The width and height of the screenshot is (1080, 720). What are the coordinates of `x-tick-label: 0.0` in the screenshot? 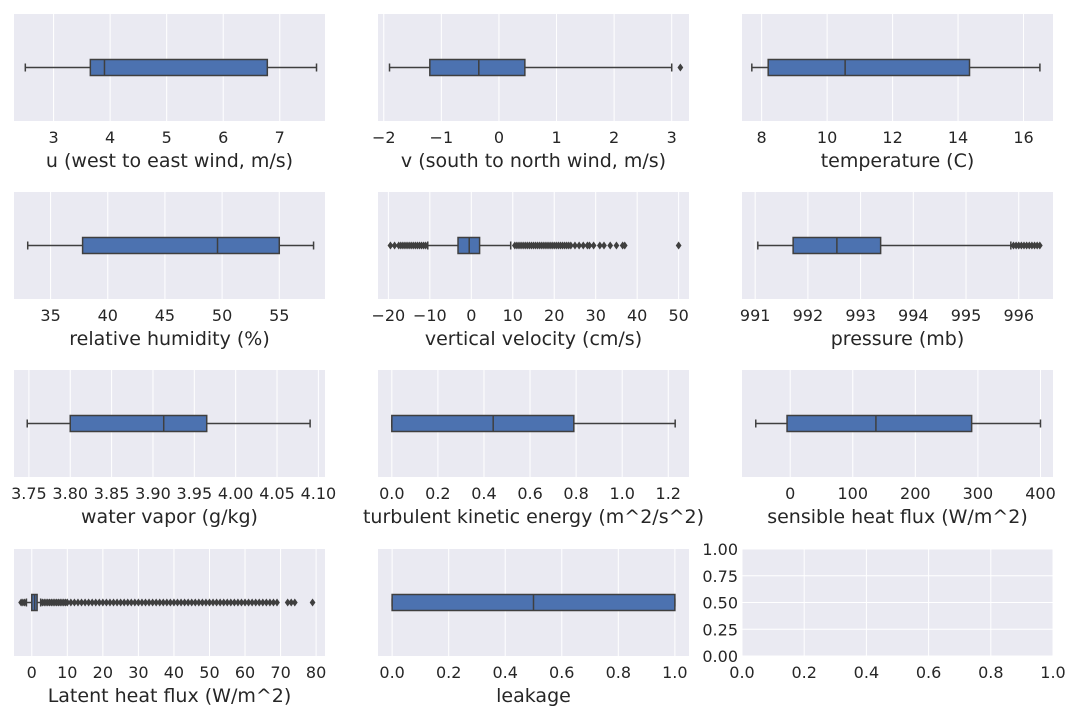 It's located at (741, 672).